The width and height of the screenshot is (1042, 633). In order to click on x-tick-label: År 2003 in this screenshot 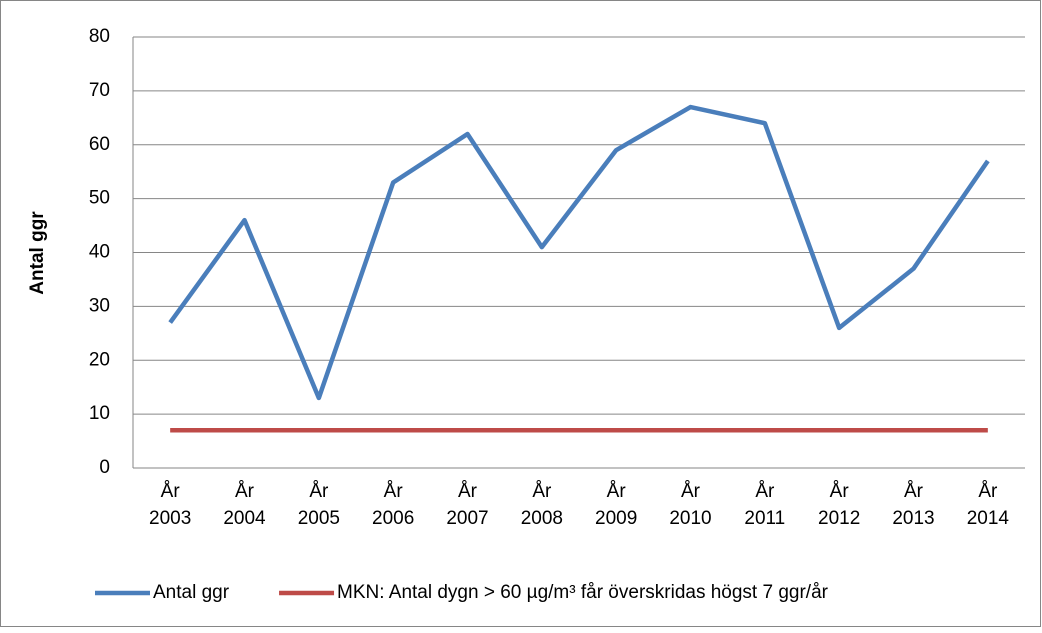, I will do `click(170, 505)`.